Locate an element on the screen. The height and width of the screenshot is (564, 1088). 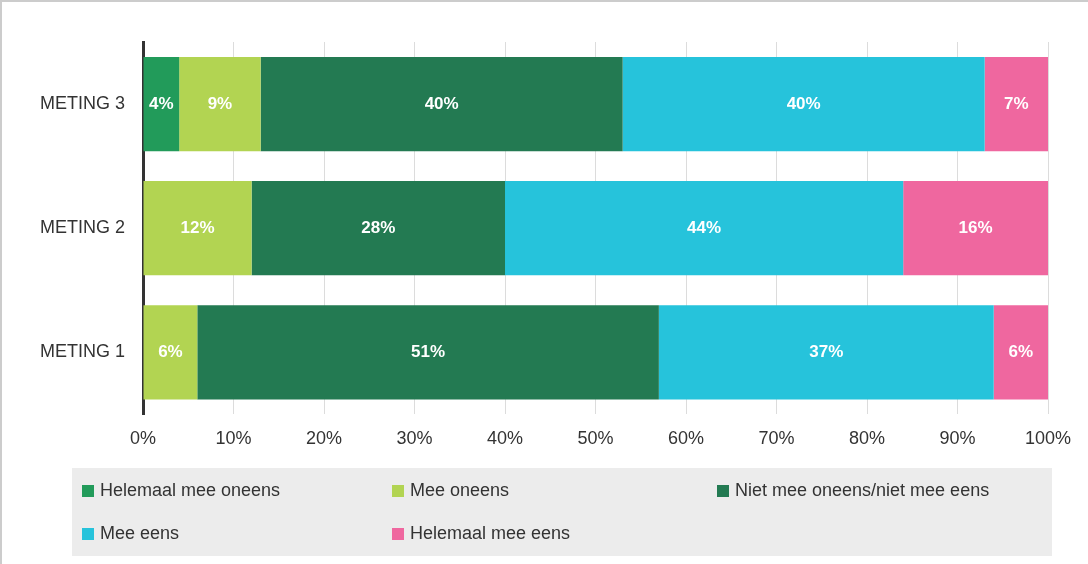
x-tick-label: 90% is located at coordinates (957, 438).